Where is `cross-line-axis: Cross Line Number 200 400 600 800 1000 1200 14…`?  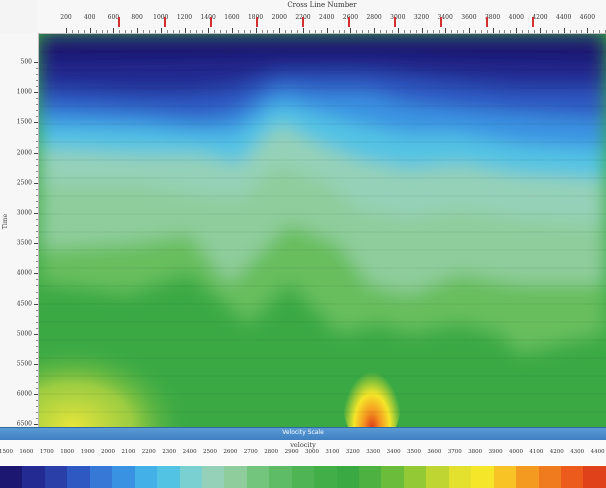 cross-line-axis: Cross Line Number 200 400 600 800 1000 1200 14… is located at coordinates (322, 17).